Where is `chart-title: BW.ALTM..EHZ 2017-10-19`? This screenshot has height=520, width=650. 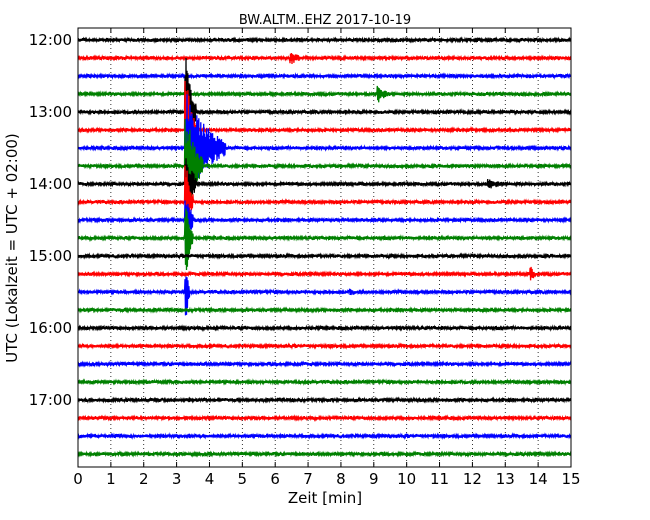 chart-title: BW.ALTM..EHZ 2017-10-19 is located at coordinates (325, 20).